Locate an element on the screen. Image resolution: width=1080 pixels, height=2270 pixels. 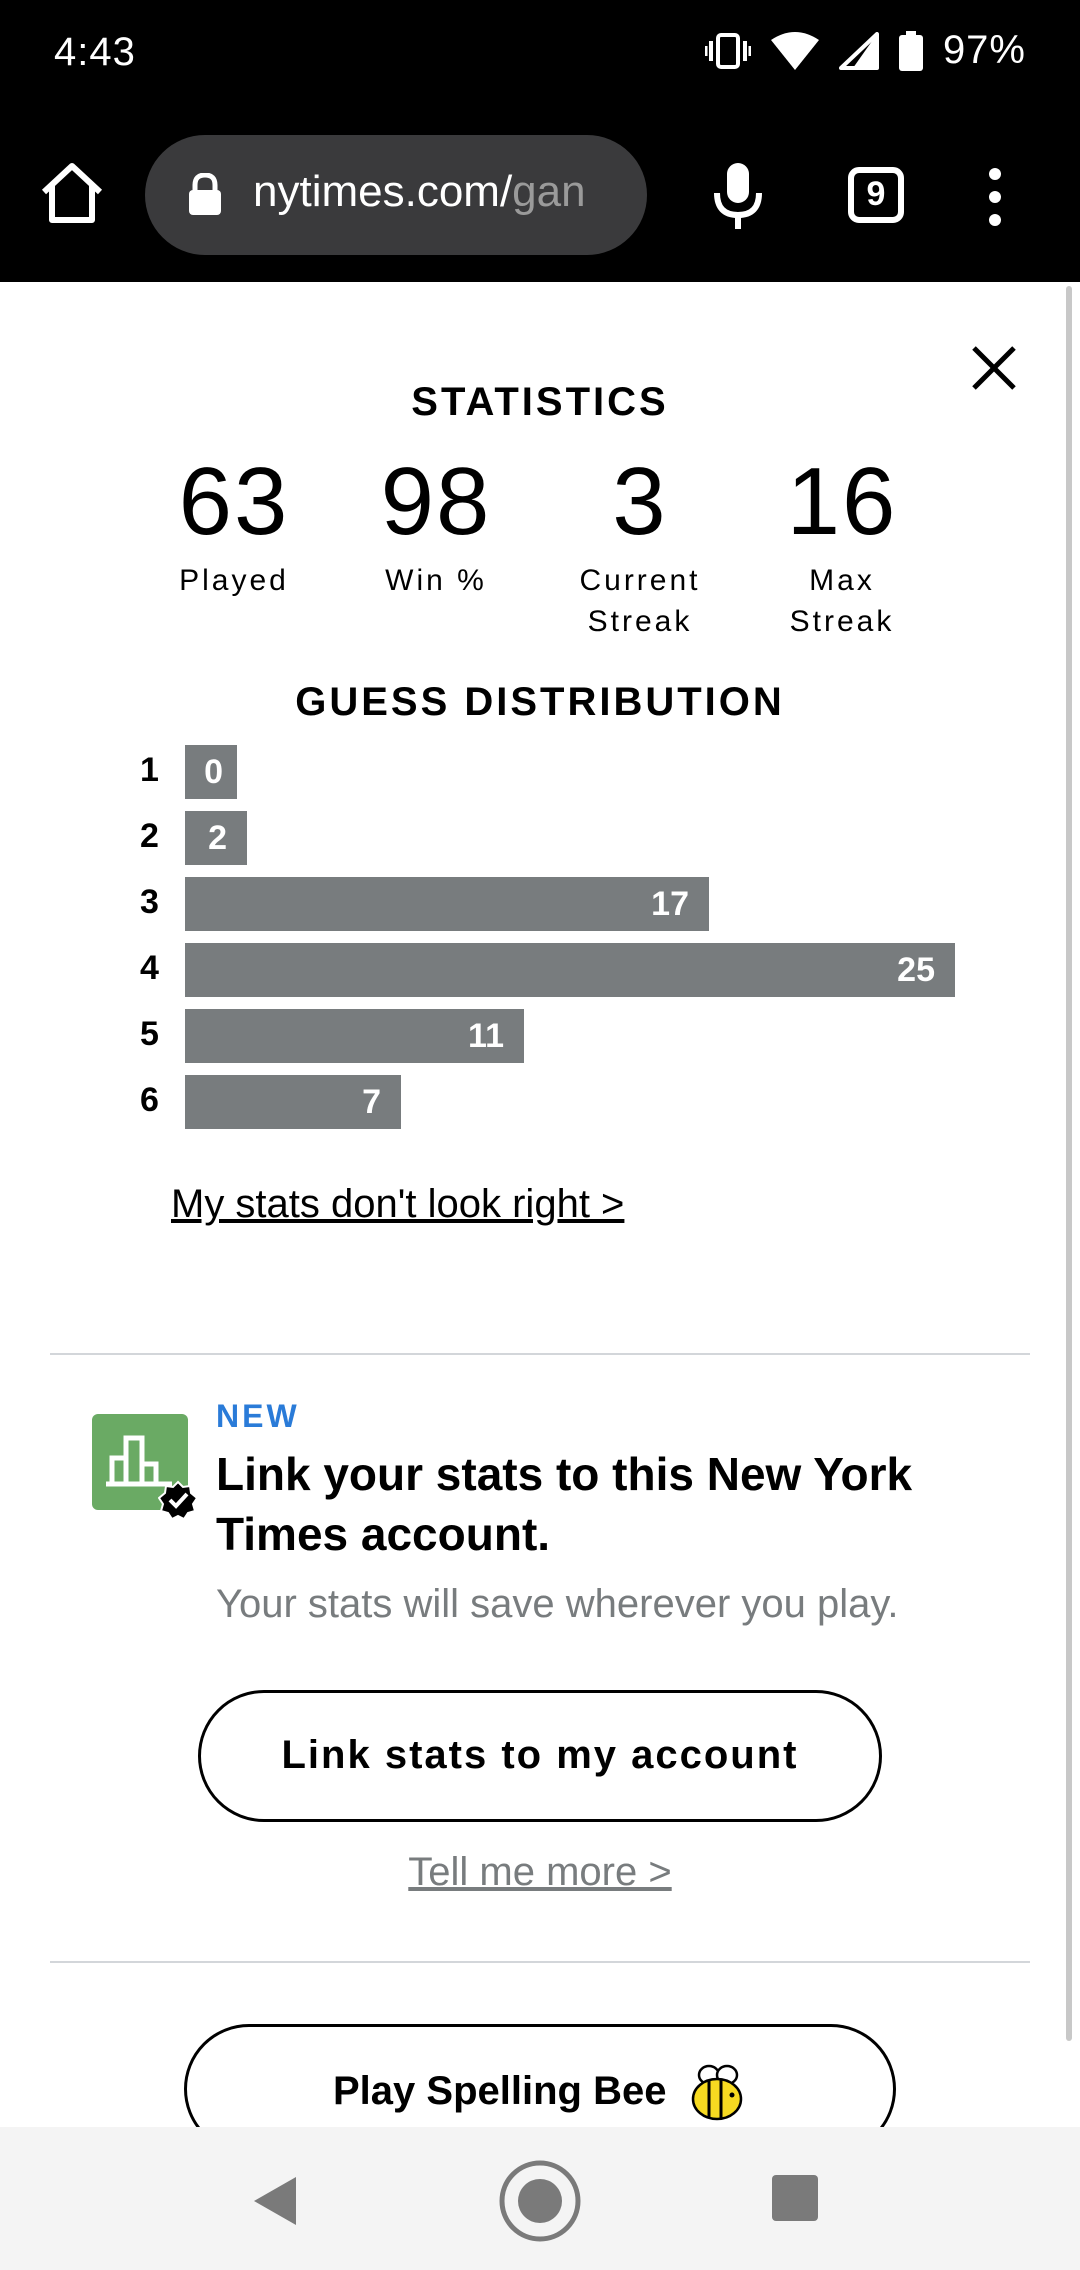
verified-check-icon is located at coordinates (178, 1500).